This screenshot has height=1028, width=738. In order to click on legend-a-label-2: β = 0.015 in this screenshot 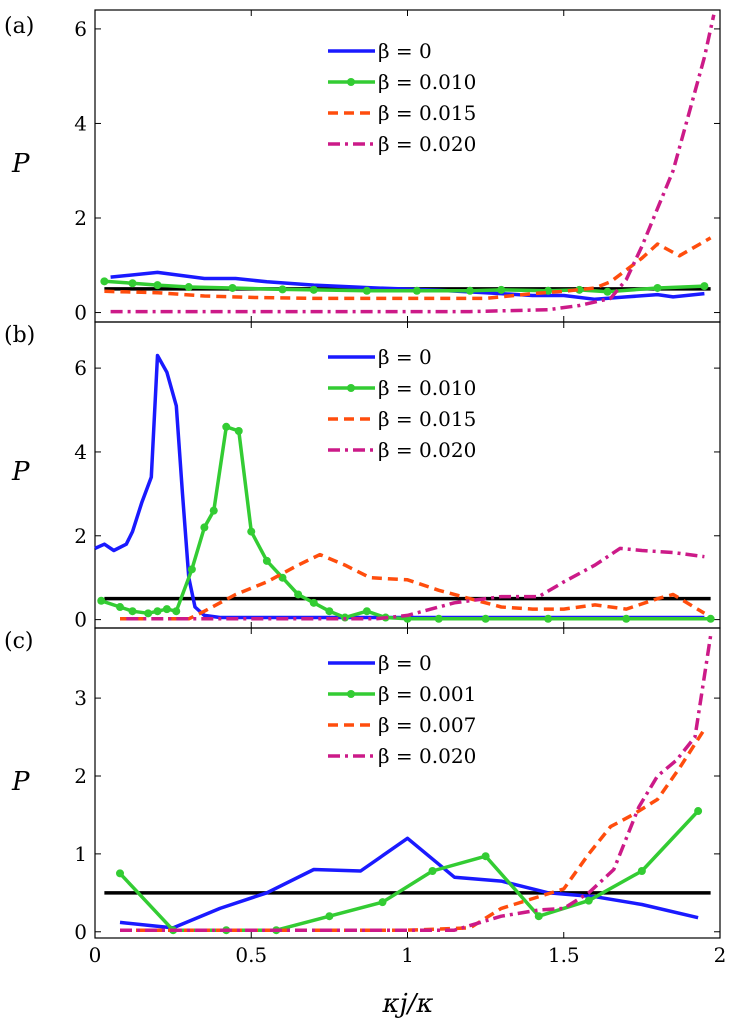, I will do `click(427, 113)`.